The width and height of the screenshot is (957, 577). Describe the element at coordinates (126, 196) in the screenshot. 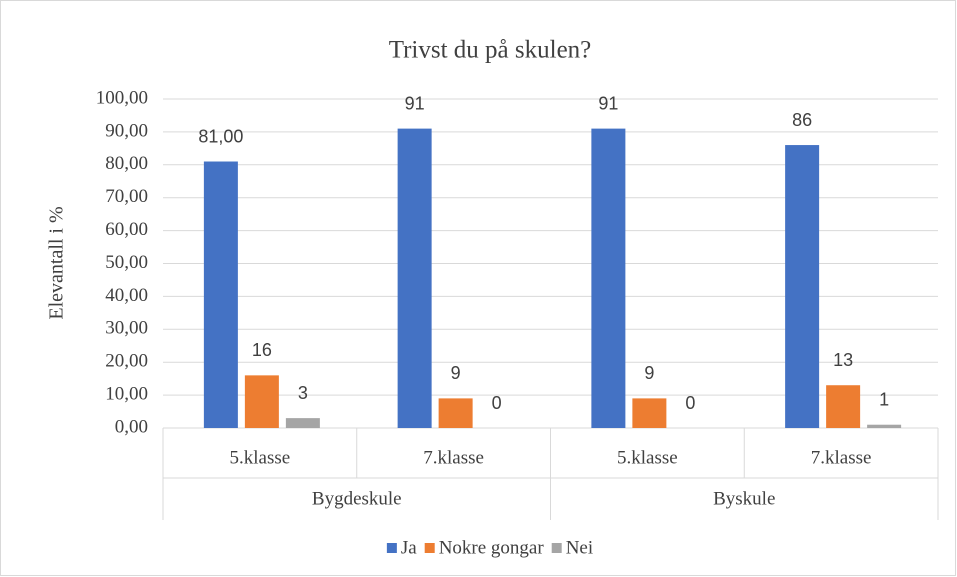

I see `y-tick-label: 70,00` at that location.